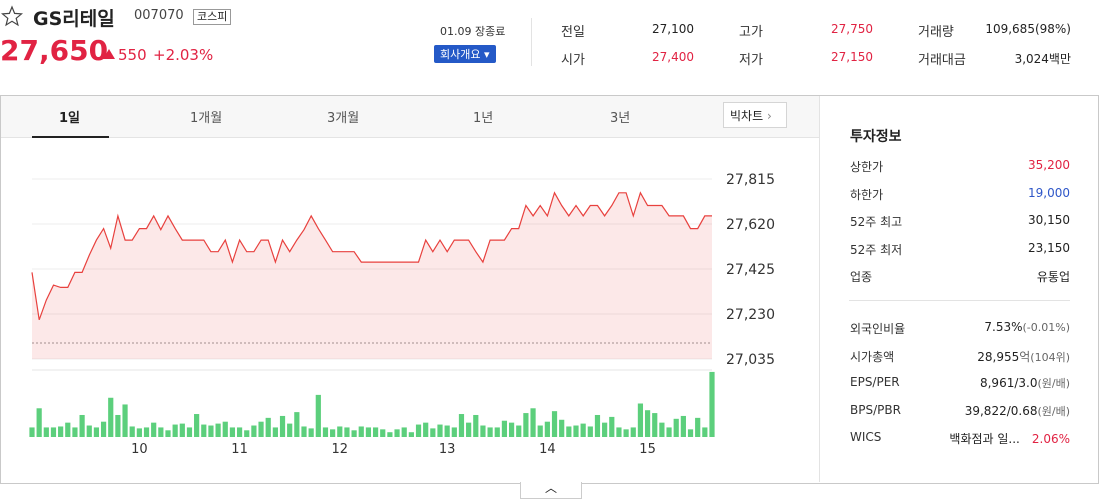  I want to click on favorite-star, so click(12, 16).